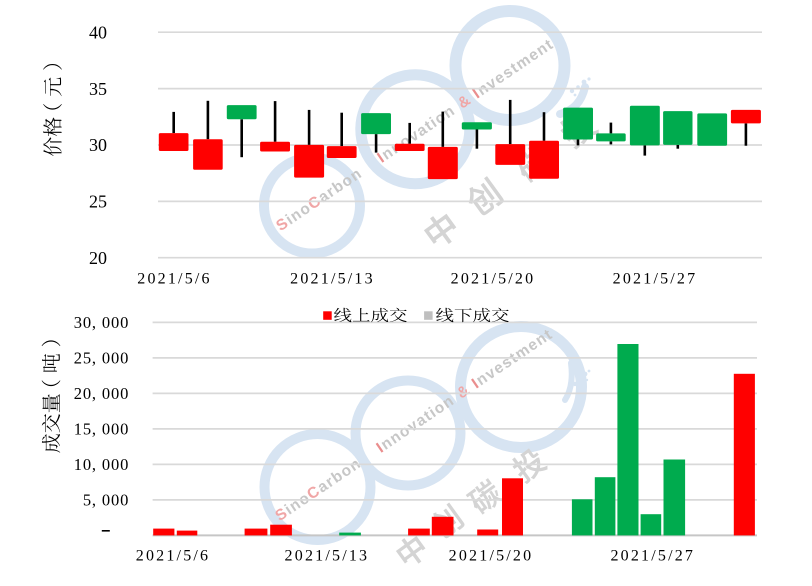 This screenshot has height=586, width=812. What do you see at coordinates (98, 202) in the screenshot?
I see `svg-text: 25` at bounding box center [98, 202].